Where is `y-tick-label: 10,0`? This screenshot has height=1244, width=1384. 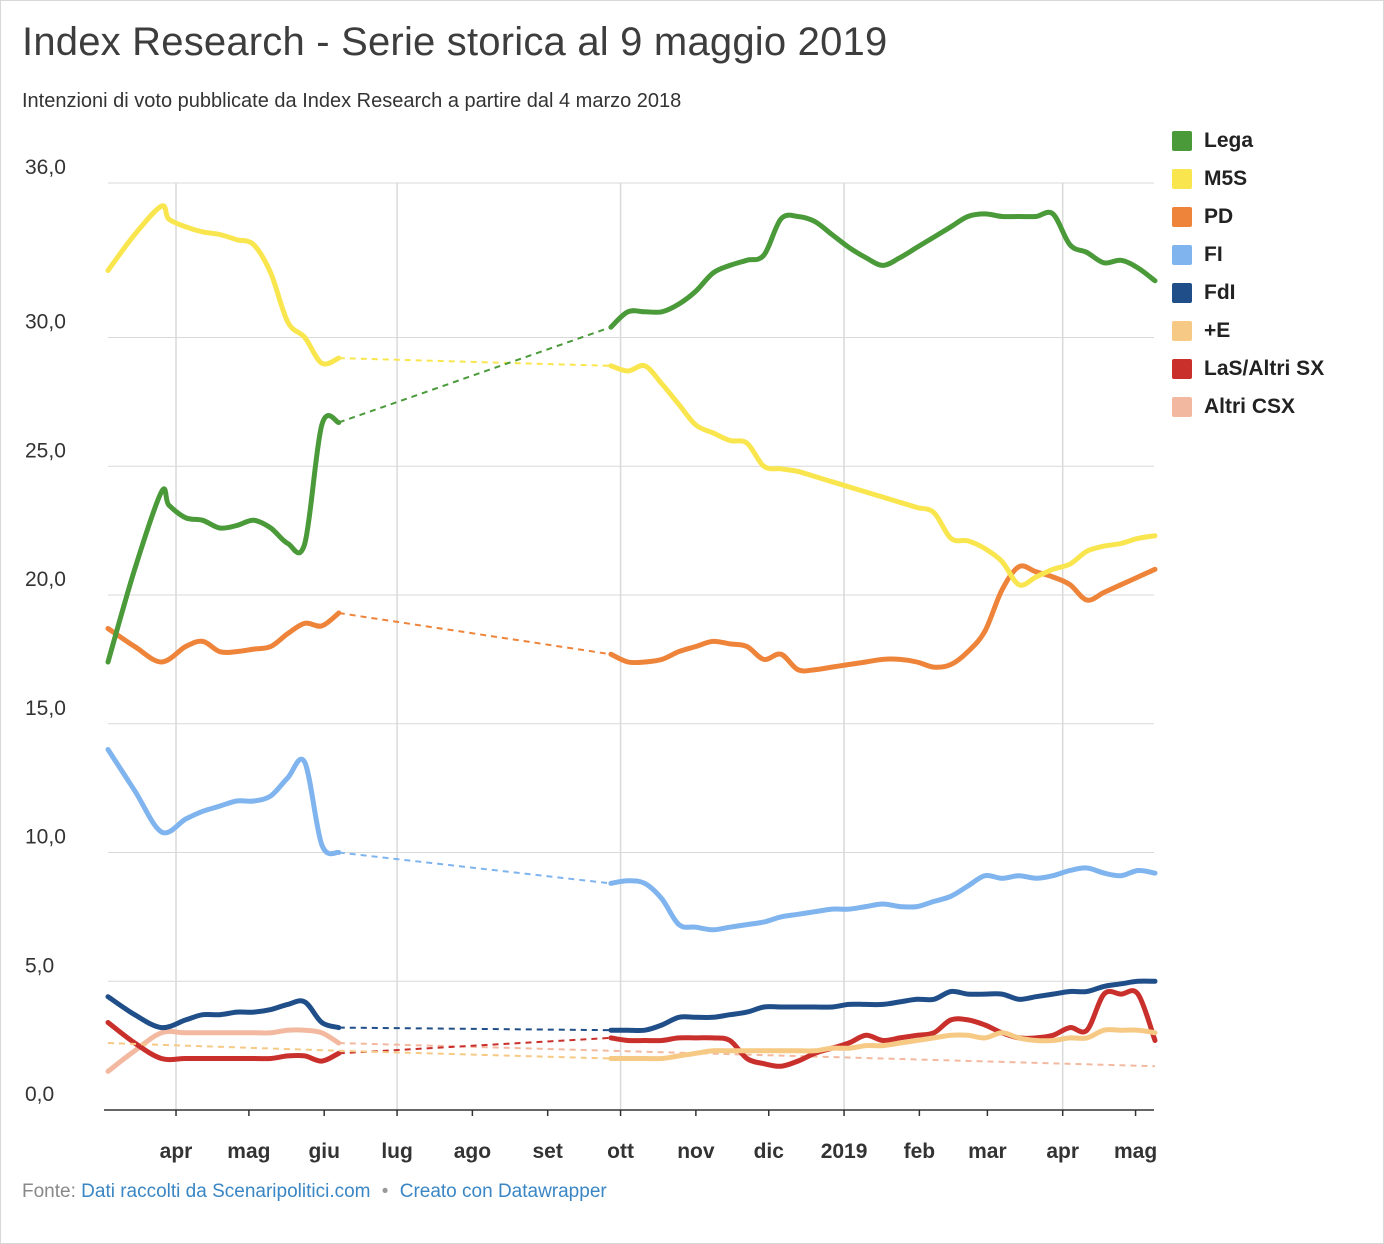
y-tick-label: 10,0 is located at coordinates (45, 837).